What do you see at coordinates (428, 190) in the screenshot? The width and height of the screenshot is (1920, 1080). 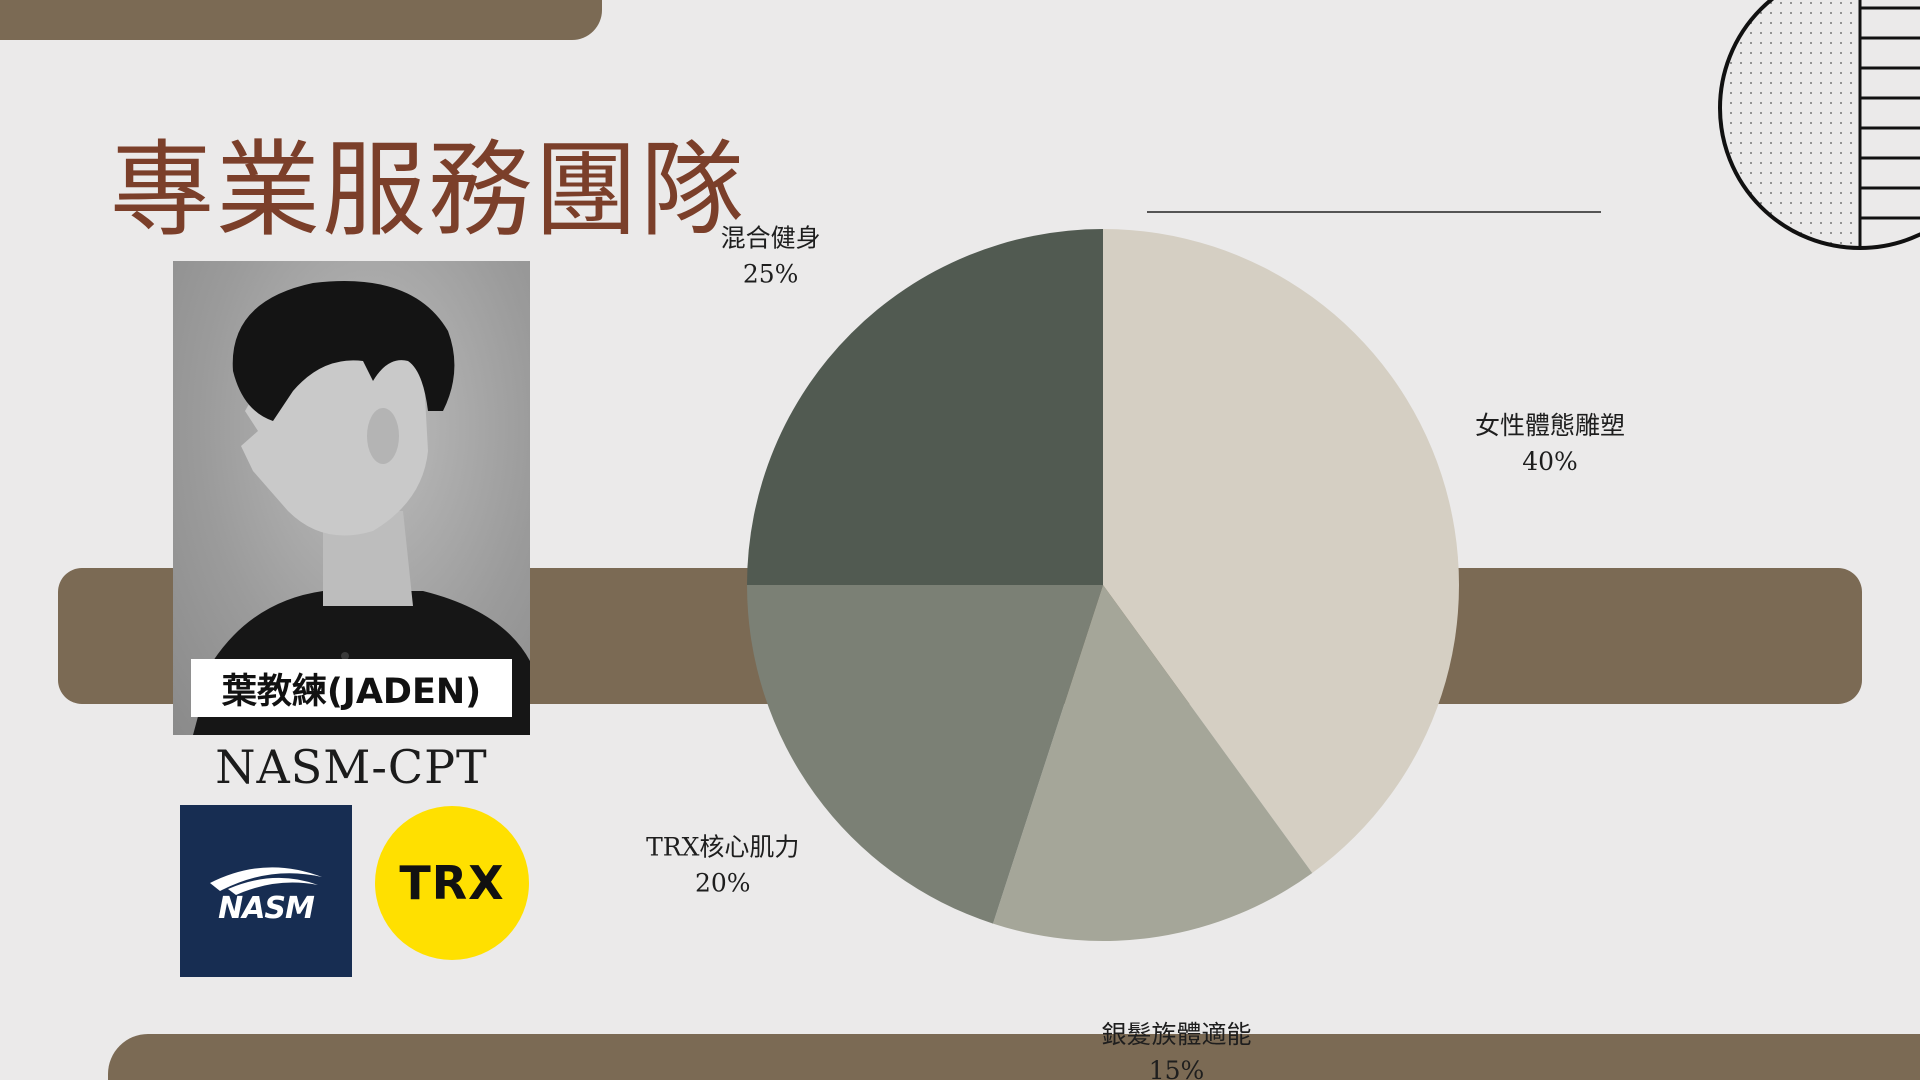 I see `page-title: 專業服務團隊` at bounding box center [428, 190].